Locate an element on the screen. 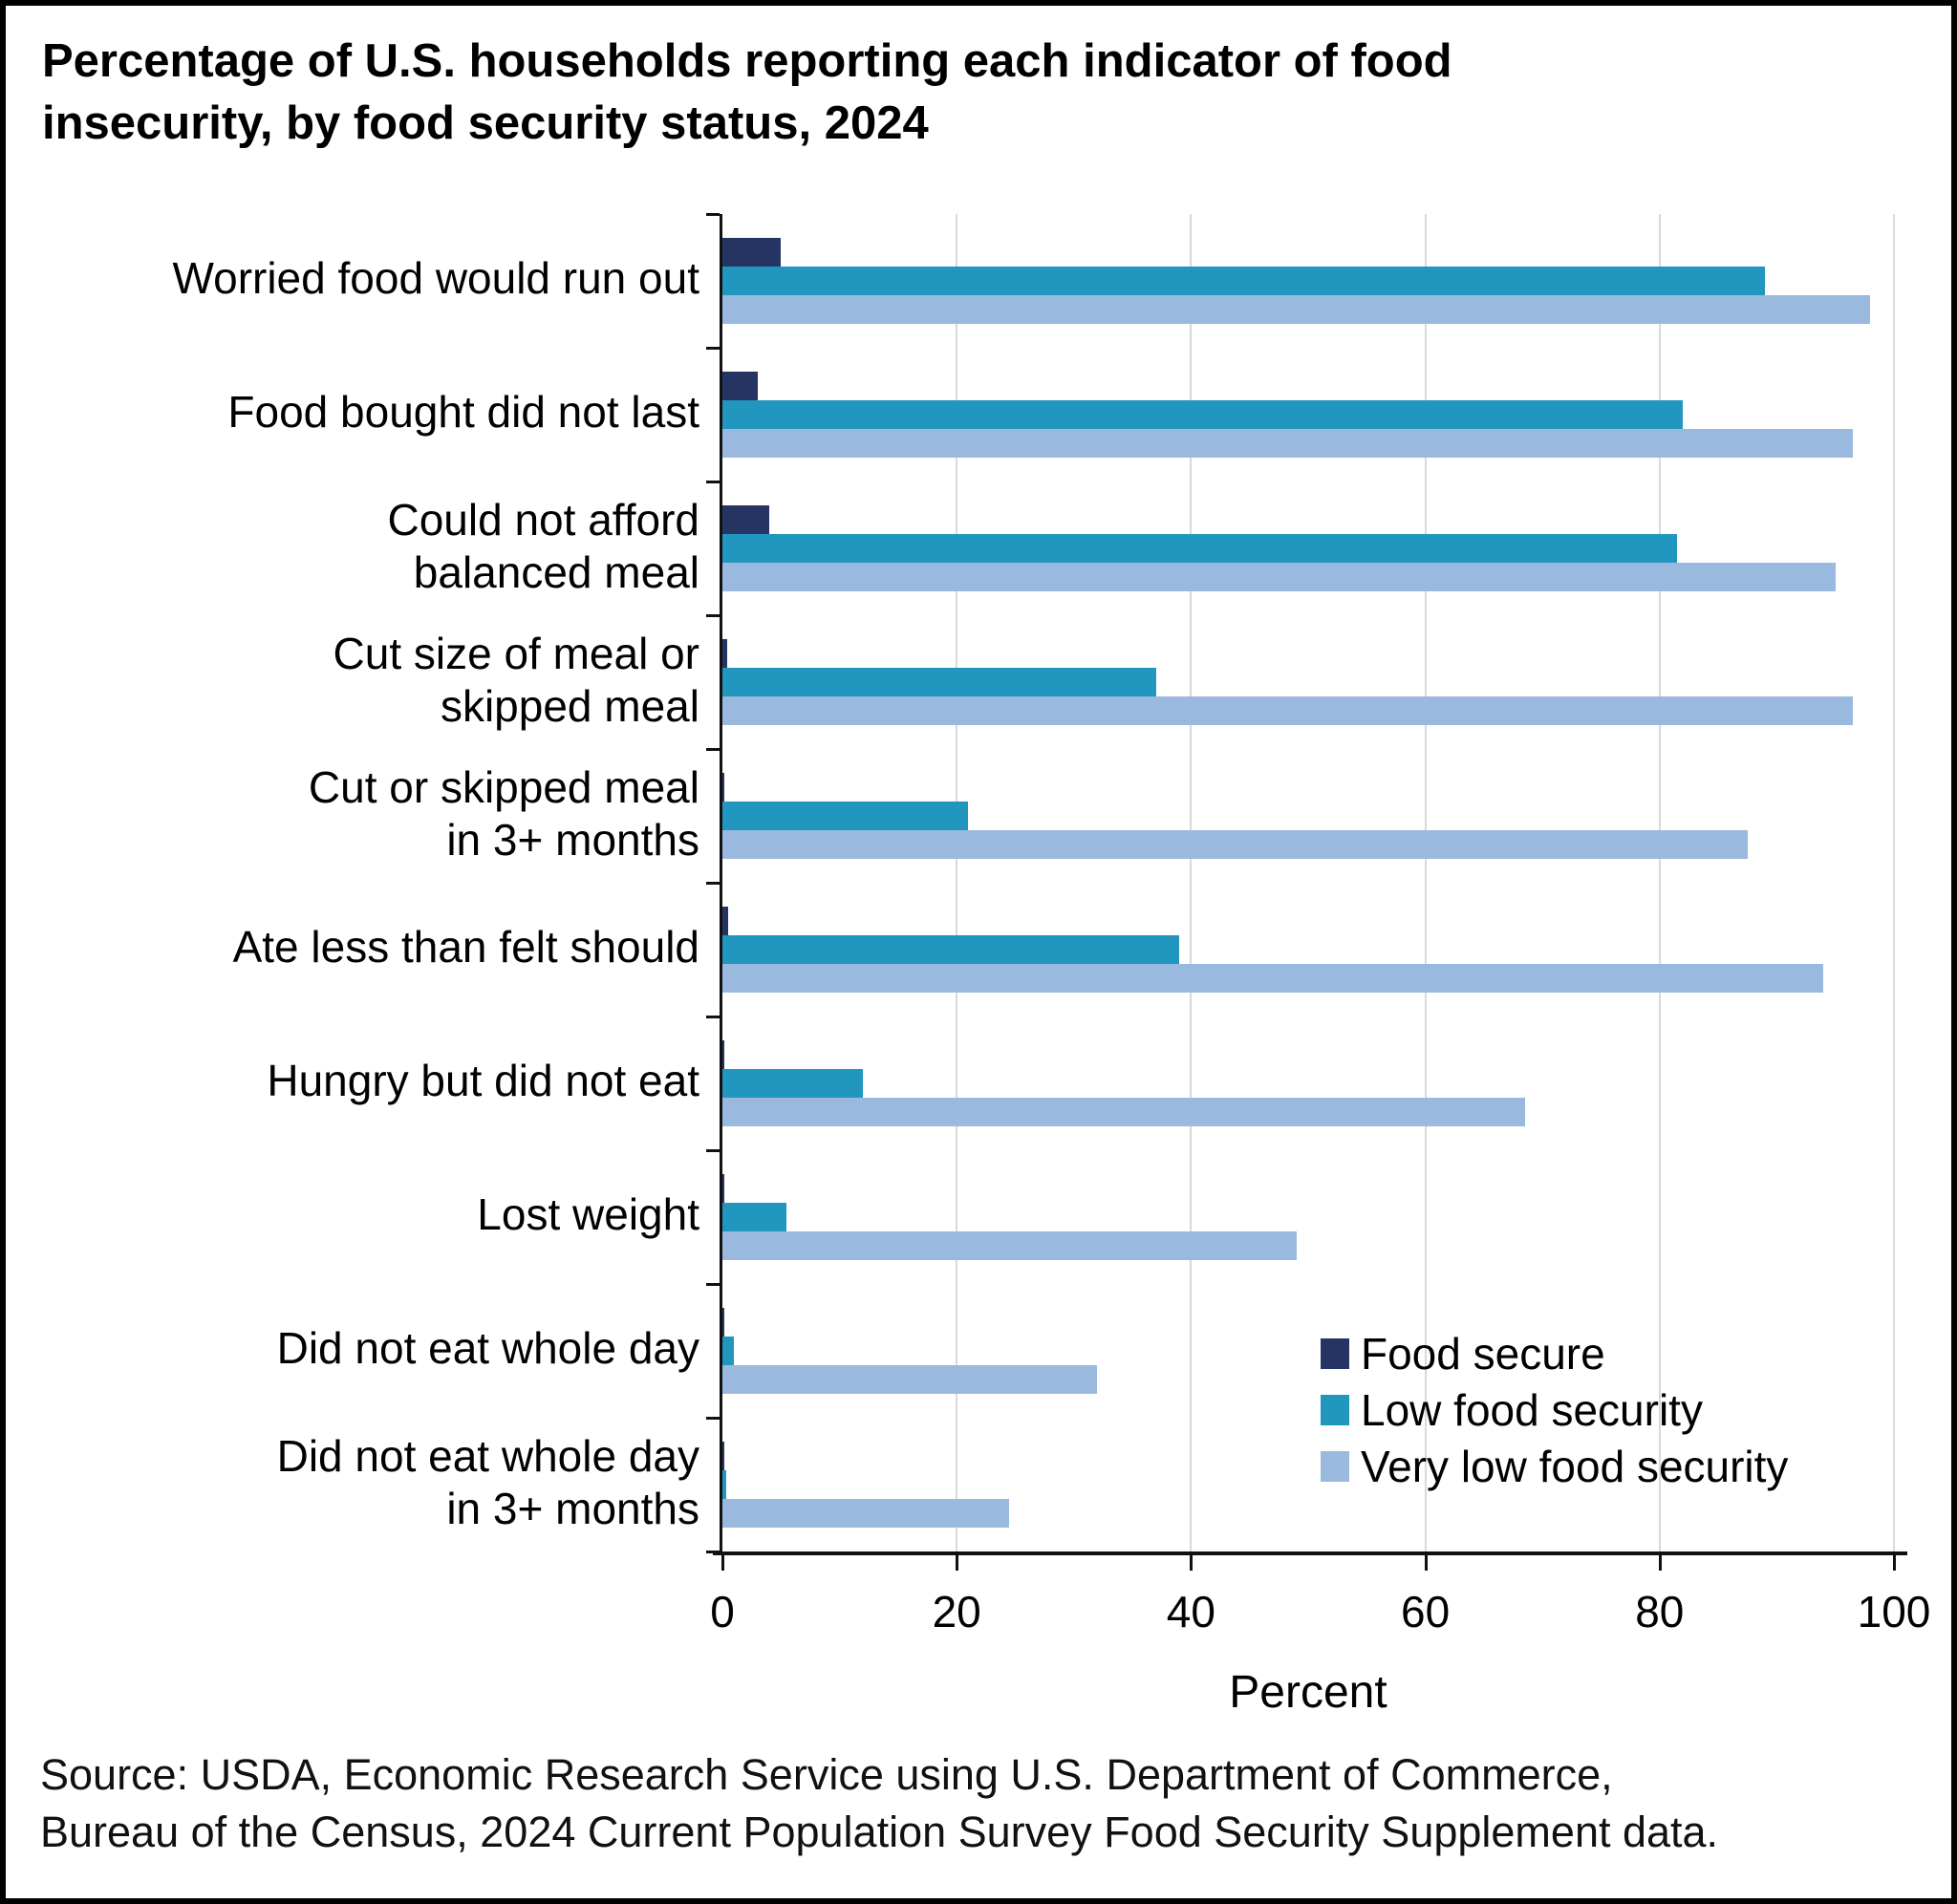 This screenshot has height=1904, width=1957. category-label-0: Worried food would run out is located at coordinates (436, 278).